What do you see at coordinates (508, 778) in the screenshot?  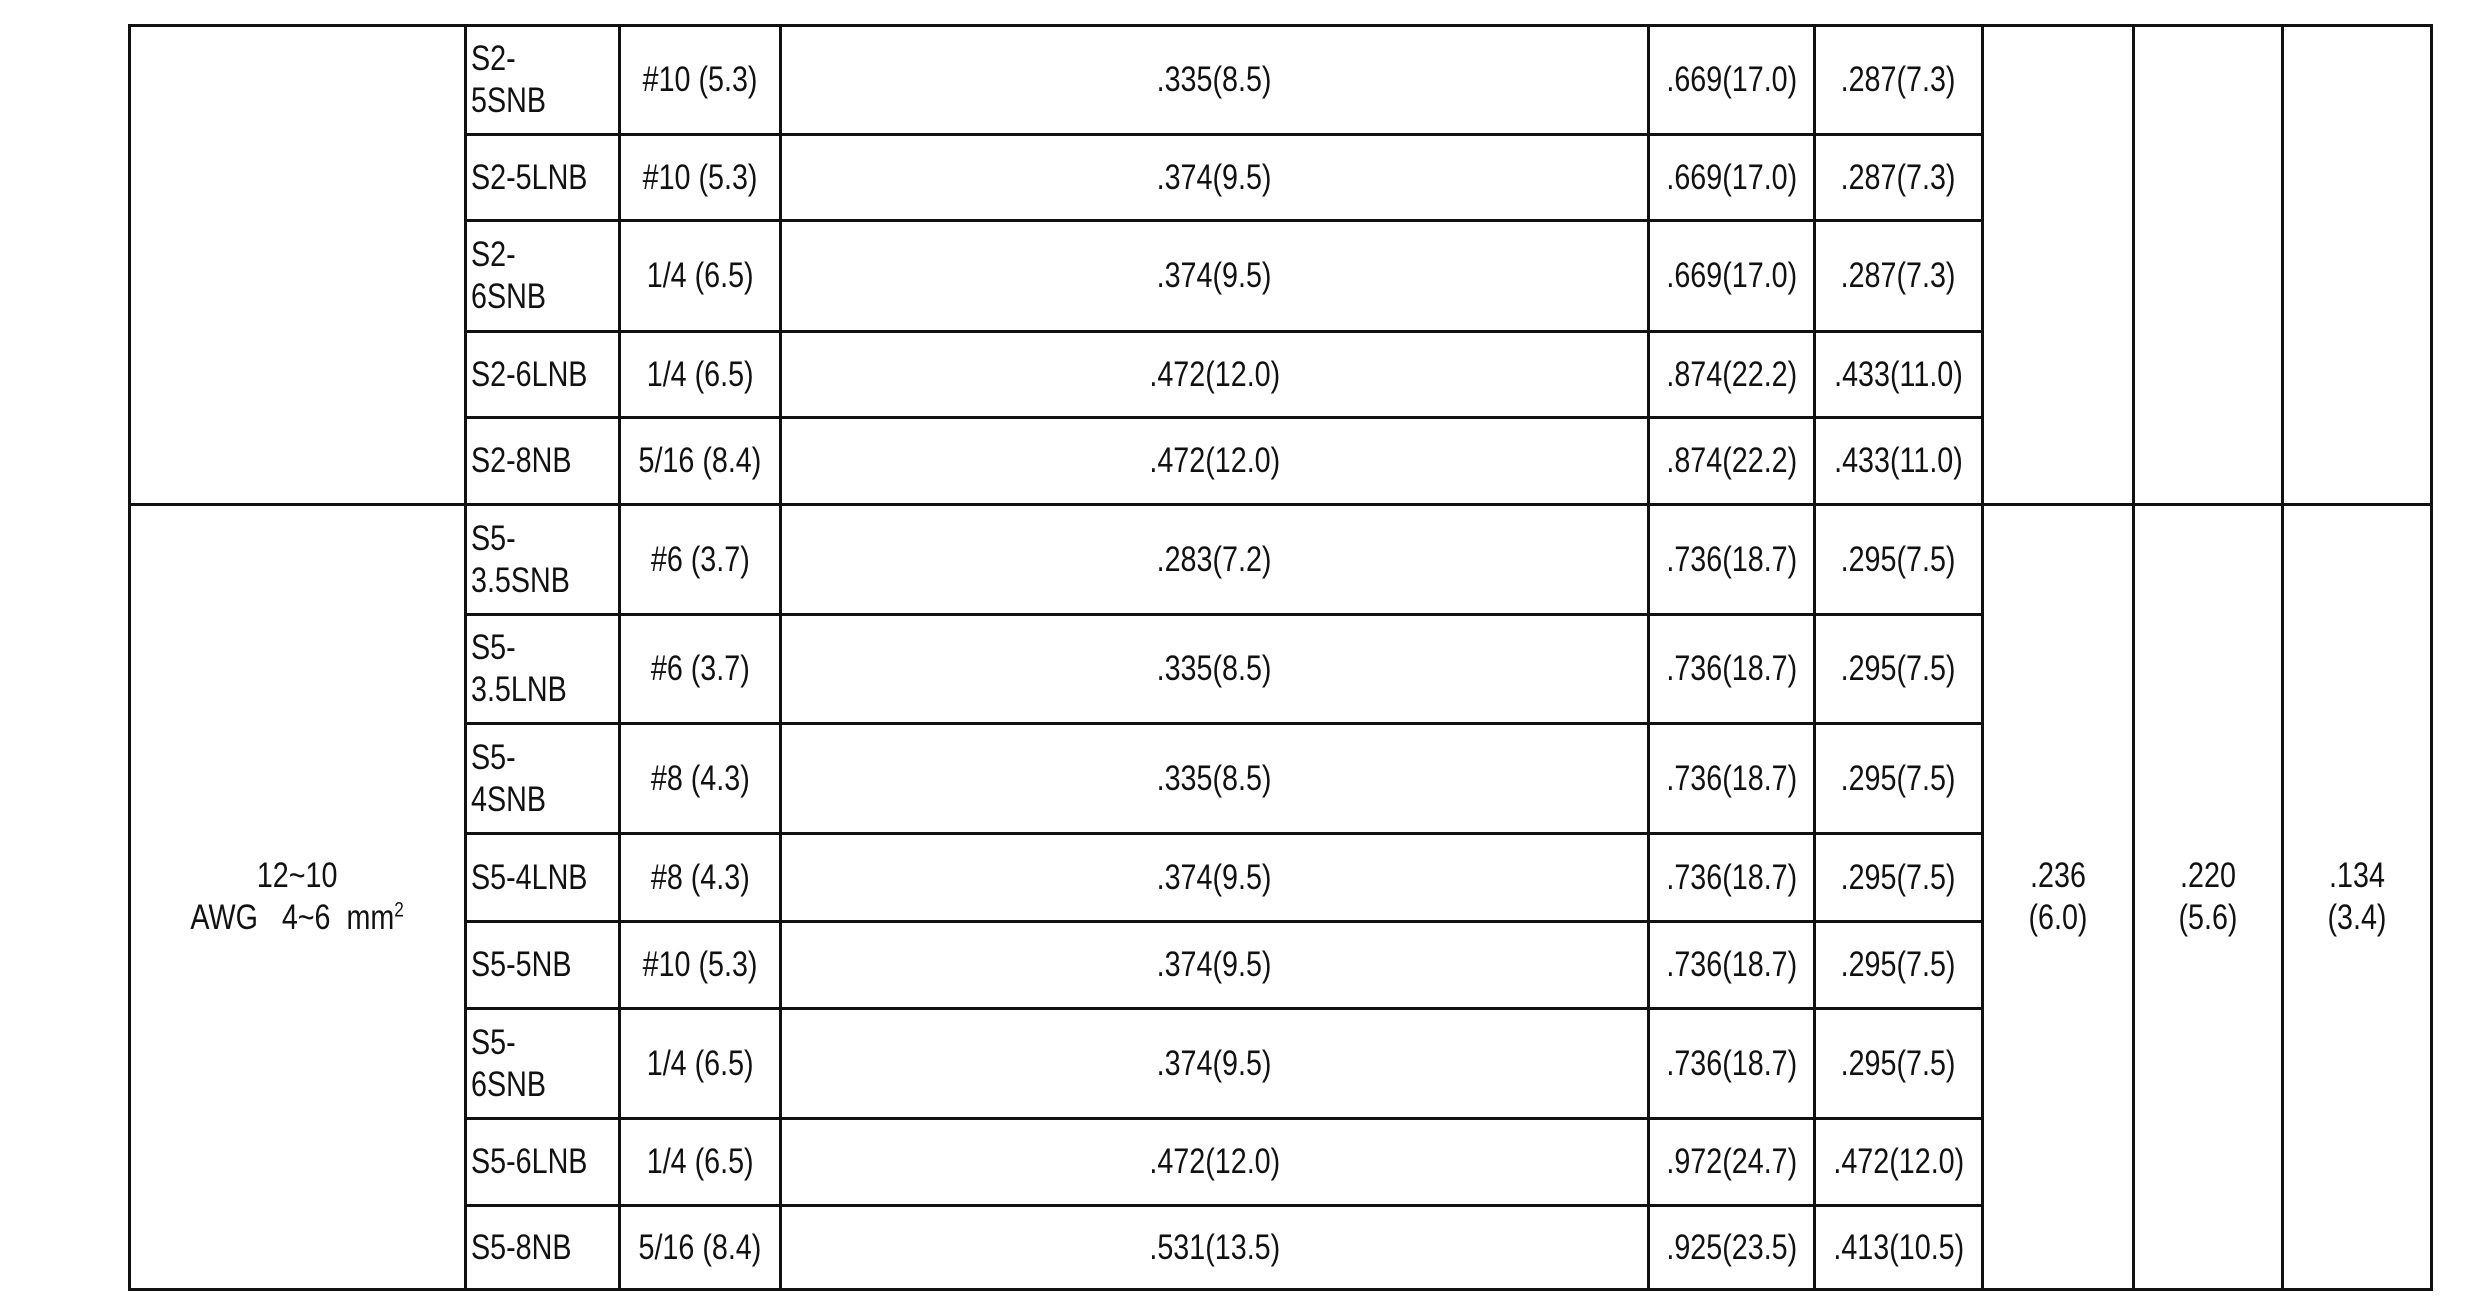 I see `model-cell-text: S5-4SNB` at bounding box center [508, 778].